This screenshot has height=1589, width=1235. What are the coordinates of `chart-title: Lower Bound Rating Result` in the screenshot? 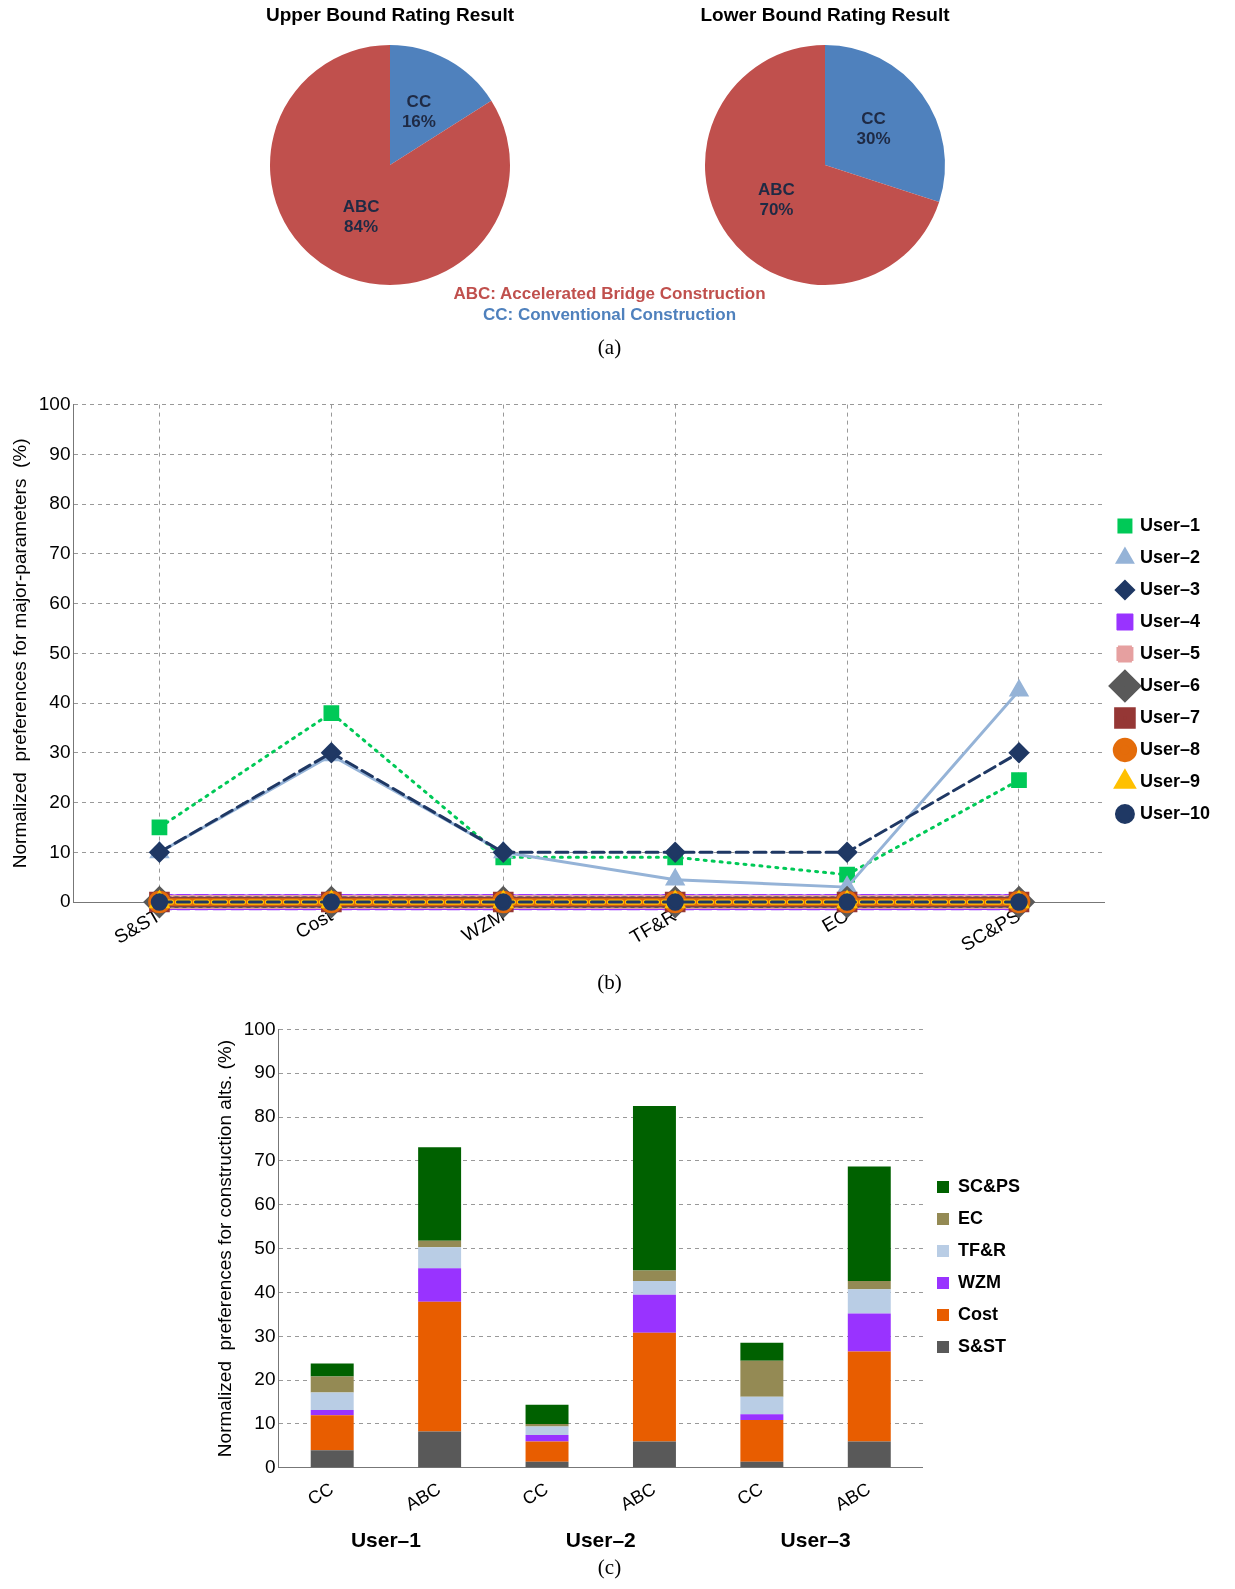 It's located at (825, 15).